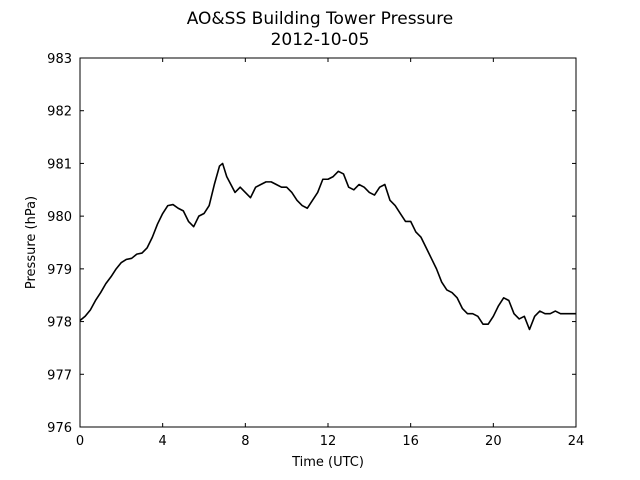 The height and width of the screenshot is (480, 640). What do you see at coordinates (59, 428) in the screenshot?
I see `y-tick-label: 976` at bounding box center [59, 428].